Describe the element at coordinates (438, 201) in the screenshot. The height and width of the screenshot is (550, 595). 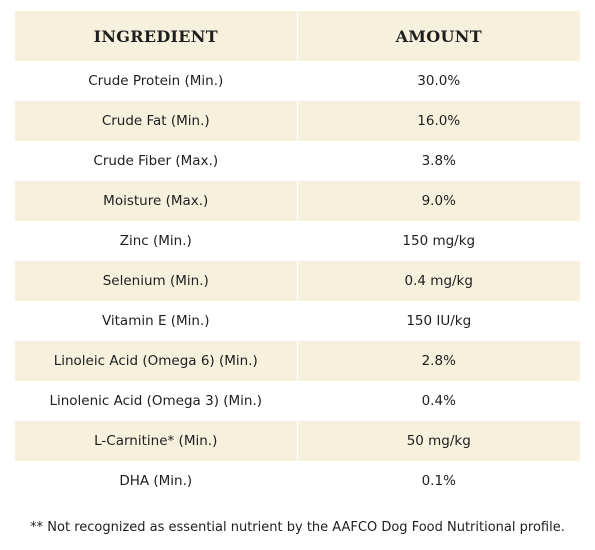
I see `amount-cell: 9.0%` at that location.